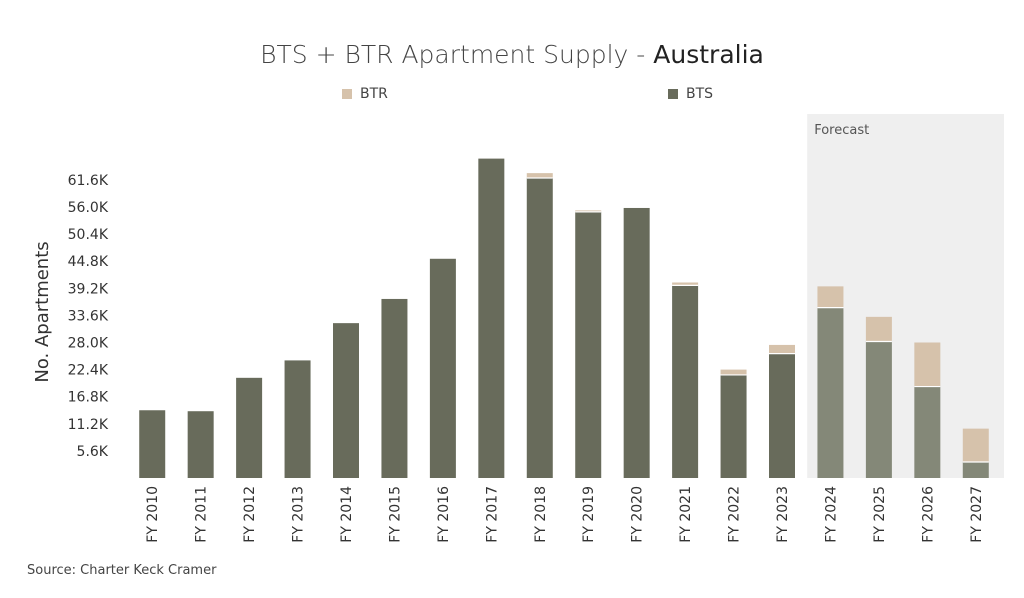 This screenshot has width=1024, height=598. Describe the element at coordinates (88, 398) in the screenshot. I see `y-tick-label: 16.8K` at that location.